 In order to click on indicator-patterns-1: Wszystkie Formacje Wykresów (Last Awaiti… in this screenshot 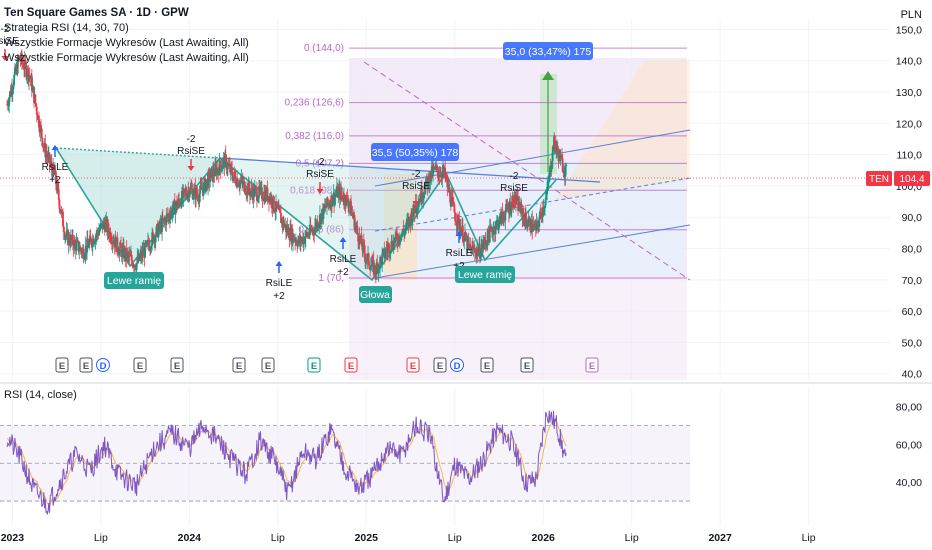, I will do `click(126, 43)`.